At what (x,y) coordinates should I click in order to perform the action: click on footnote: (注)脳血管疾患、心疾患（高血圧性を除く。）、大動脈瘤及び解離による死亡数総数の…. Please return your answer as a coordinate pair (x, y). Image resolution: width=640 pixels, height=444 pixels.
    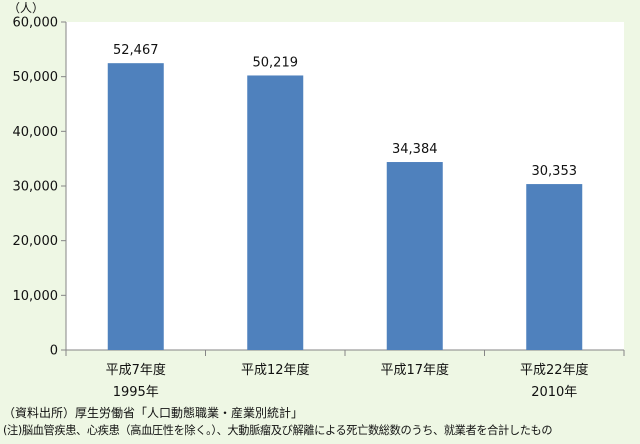
    Looking at the image, I should click on (278, 430).